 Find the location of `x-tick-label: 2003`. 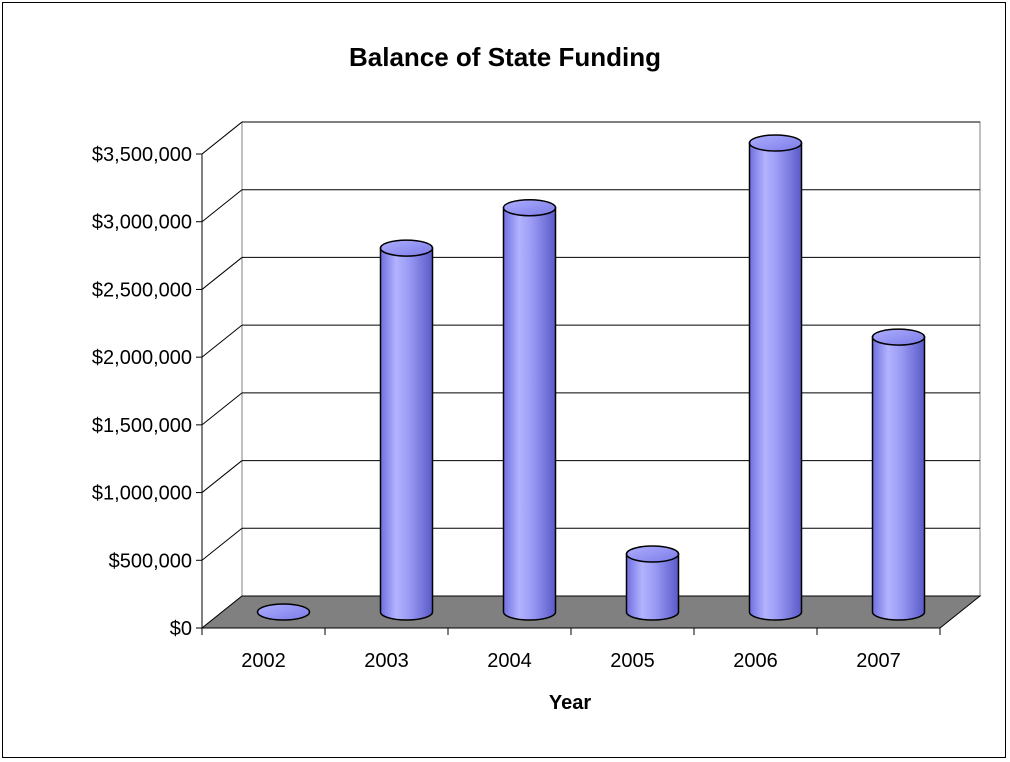

x-tick-label: 2003 is located at coordinates (386, 661).